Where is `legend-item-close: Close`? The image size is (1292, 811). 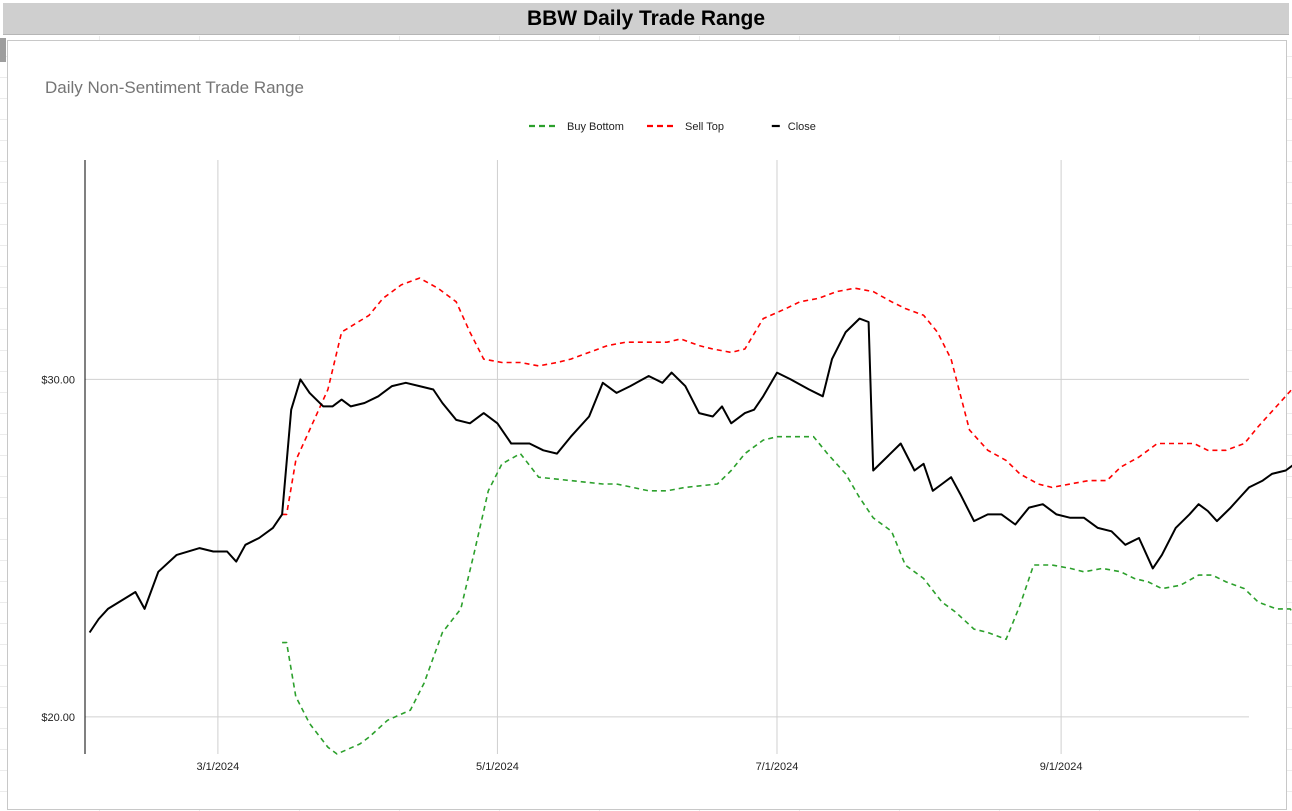
legend-item-close: Close is located at coordinates (793, 127).